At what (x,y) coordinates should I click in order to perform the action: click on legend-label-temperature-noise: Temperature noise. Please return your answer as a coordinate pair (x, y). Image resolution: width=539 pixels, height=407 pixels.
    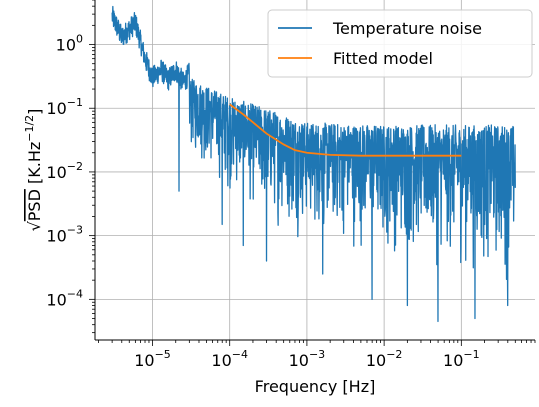
    Looking at the image, I should click on (407, 28).